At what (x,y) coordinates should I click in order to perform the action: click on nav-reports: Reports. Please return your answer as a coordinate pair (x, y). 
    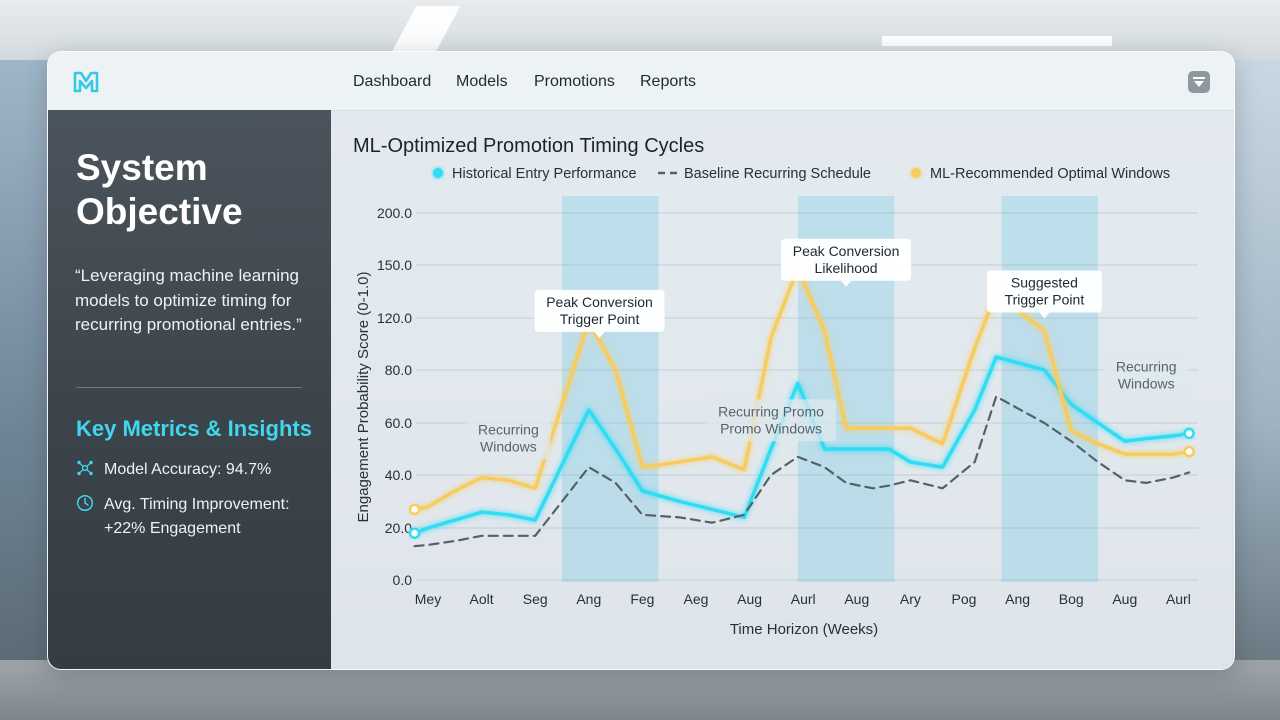
    Looking at the image, I should click on (668, 81).